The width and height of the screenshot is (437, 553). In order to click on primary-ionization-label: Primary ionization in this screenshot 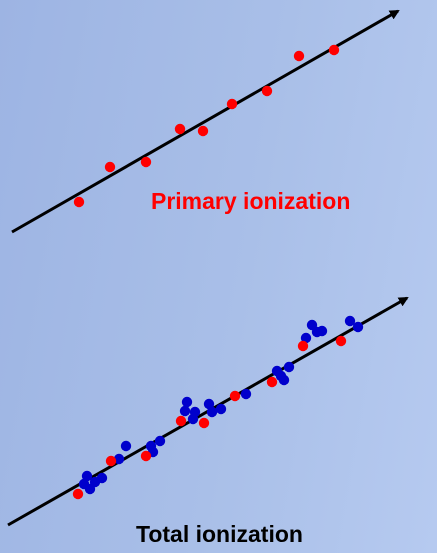, I will do `click(251, 201)`.